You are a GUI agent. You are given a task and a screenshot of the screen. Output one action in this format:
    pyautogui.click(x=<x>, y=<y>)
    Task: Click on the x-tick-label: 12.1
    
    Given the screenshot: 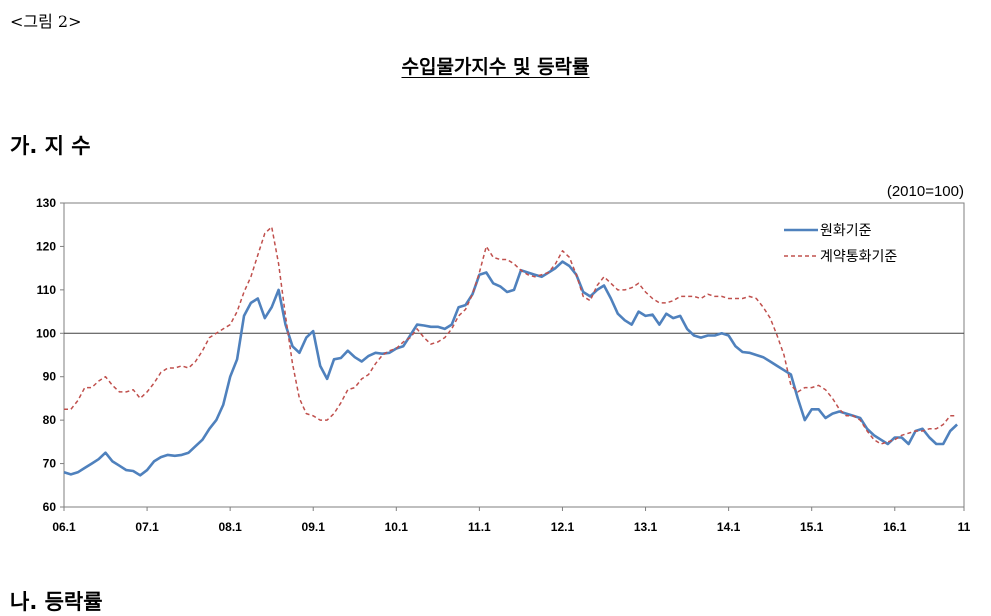 What is the action you would take?
    pyautogui.click(x=563, y=527)
    